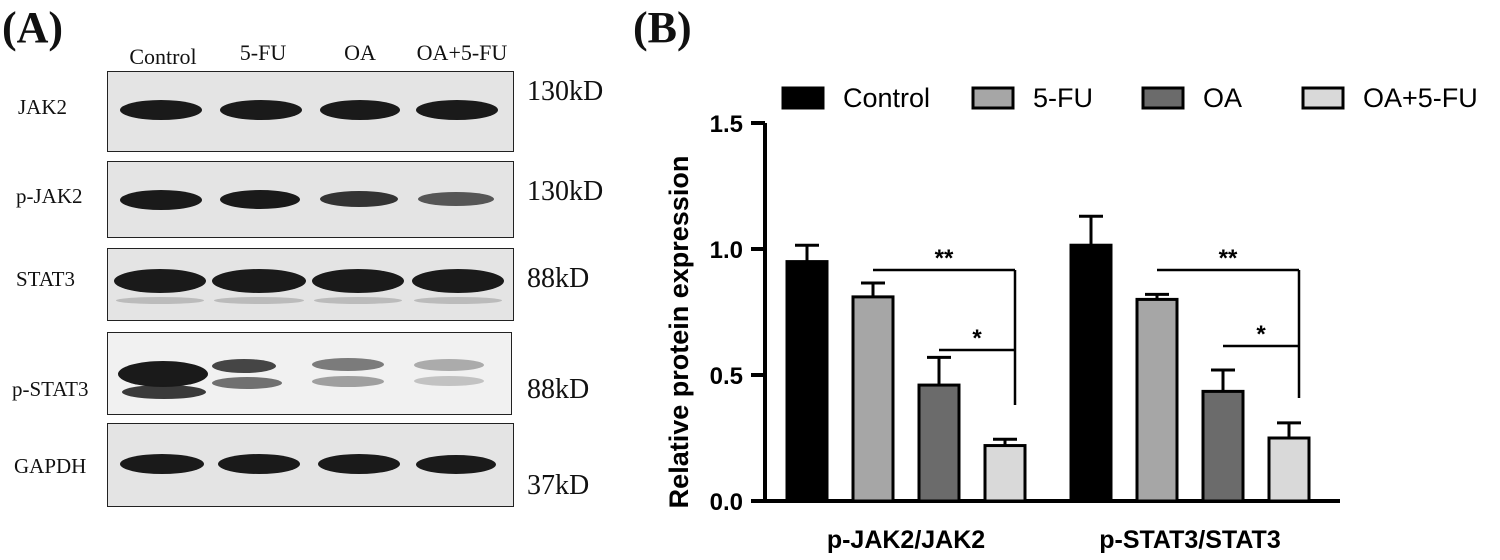 The width and height of the screenshot is (1500, 560). What do you see at coordinates (662, 27) in the screenshot?
I see `panel-b-label: (B)` at bounding box center [662, 27].